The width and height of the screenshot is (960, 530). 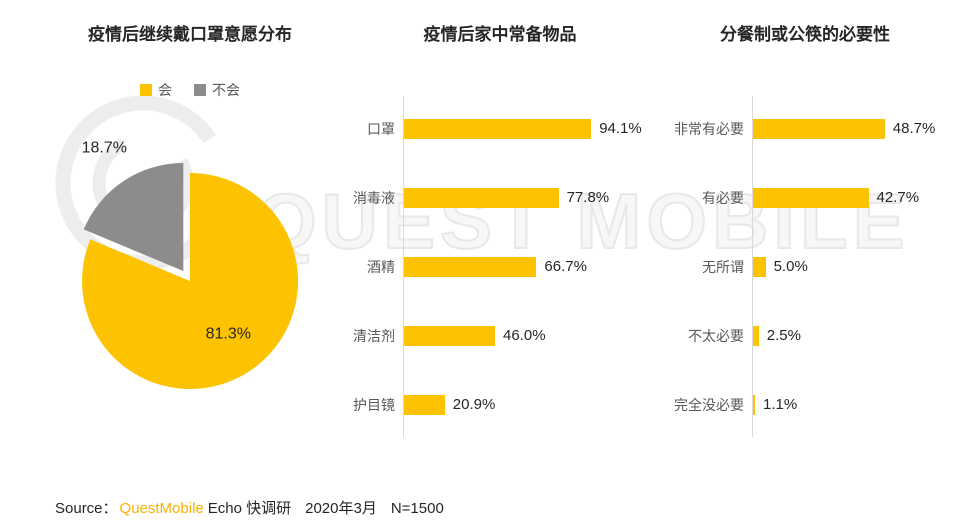 What do you see at coordinates (341, 508) in the screenshot?
I see `source-date: 2020年3月` at bounding box center [341, 508].